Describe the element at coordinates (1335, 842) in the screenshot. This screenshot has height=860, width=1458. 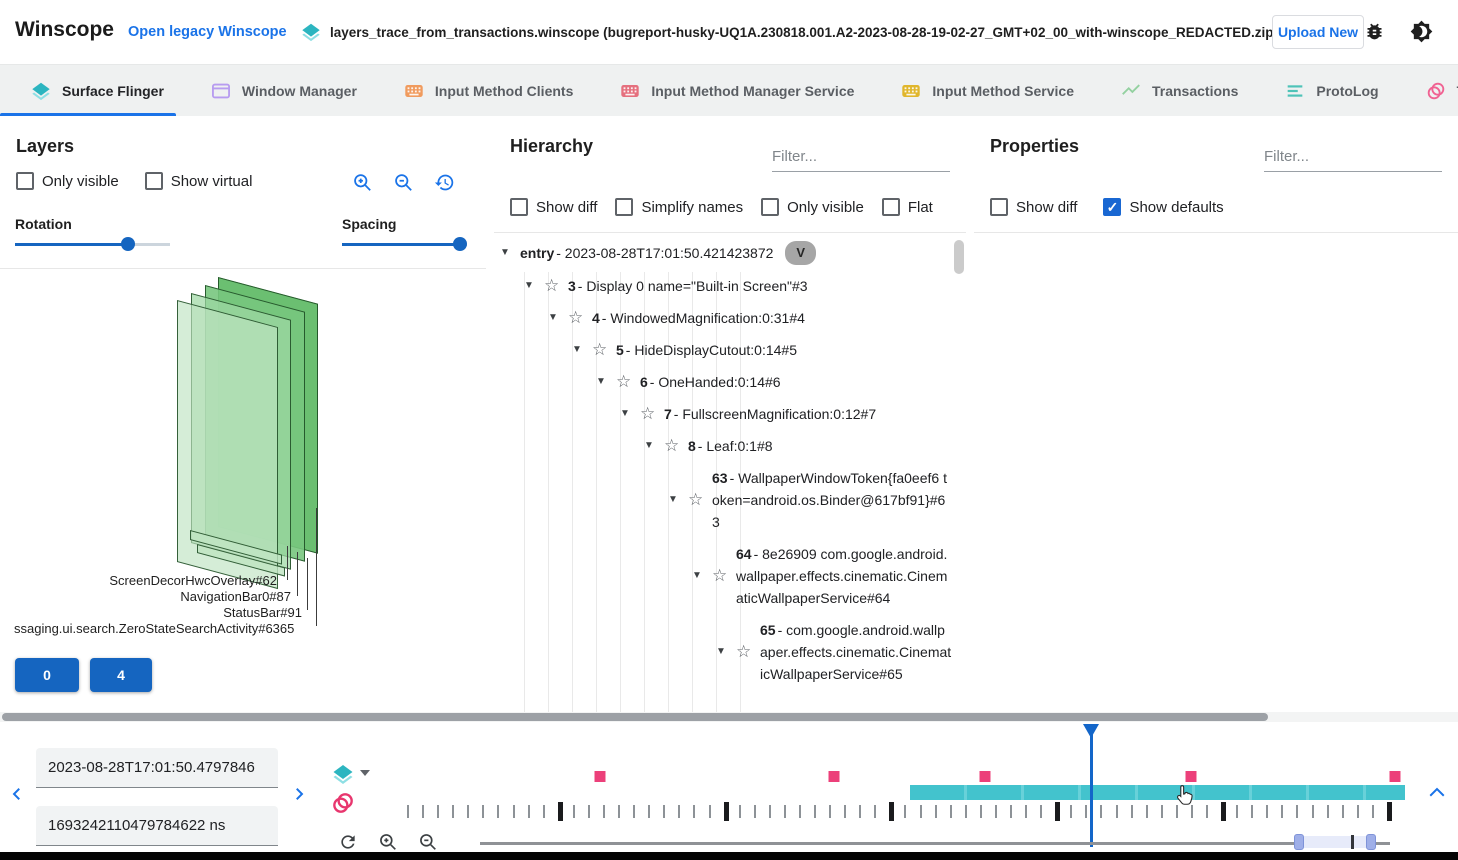
I see `timeline-zoom-range` at that location.